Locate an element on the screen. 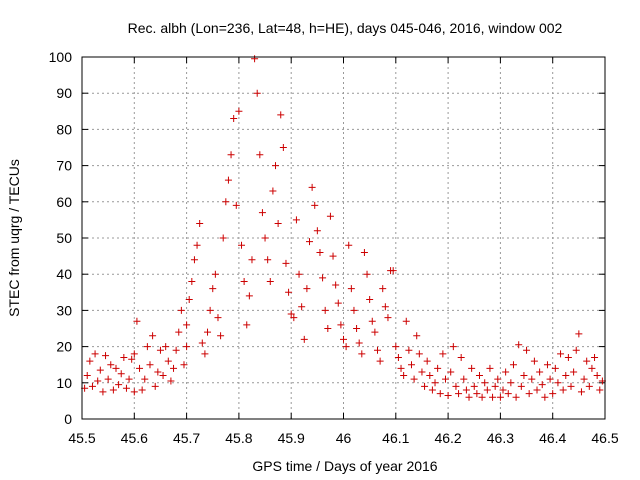  y-tick-label: 100 is located at coordinates (61, 57).